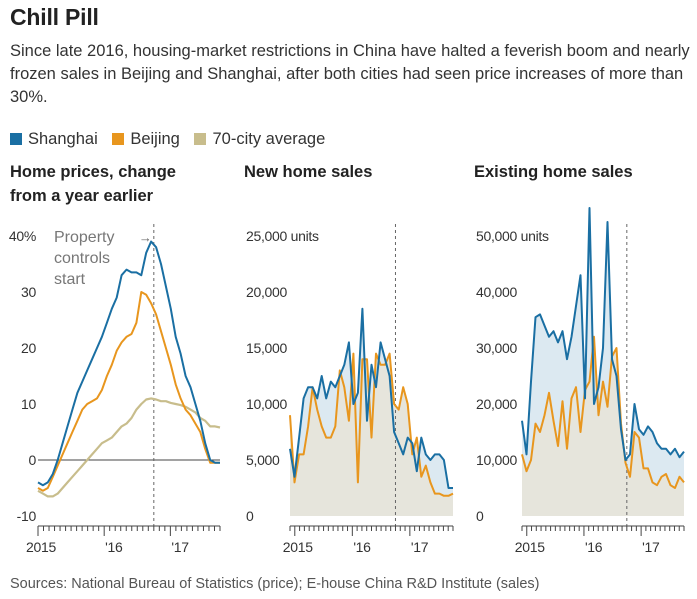 The width and height of the screenshot is (697, 599). What do you see at coordinates (282, 236) in the screenshot?
I see `y-tick-label: 25,000 units` at bounding box center [282, 236].